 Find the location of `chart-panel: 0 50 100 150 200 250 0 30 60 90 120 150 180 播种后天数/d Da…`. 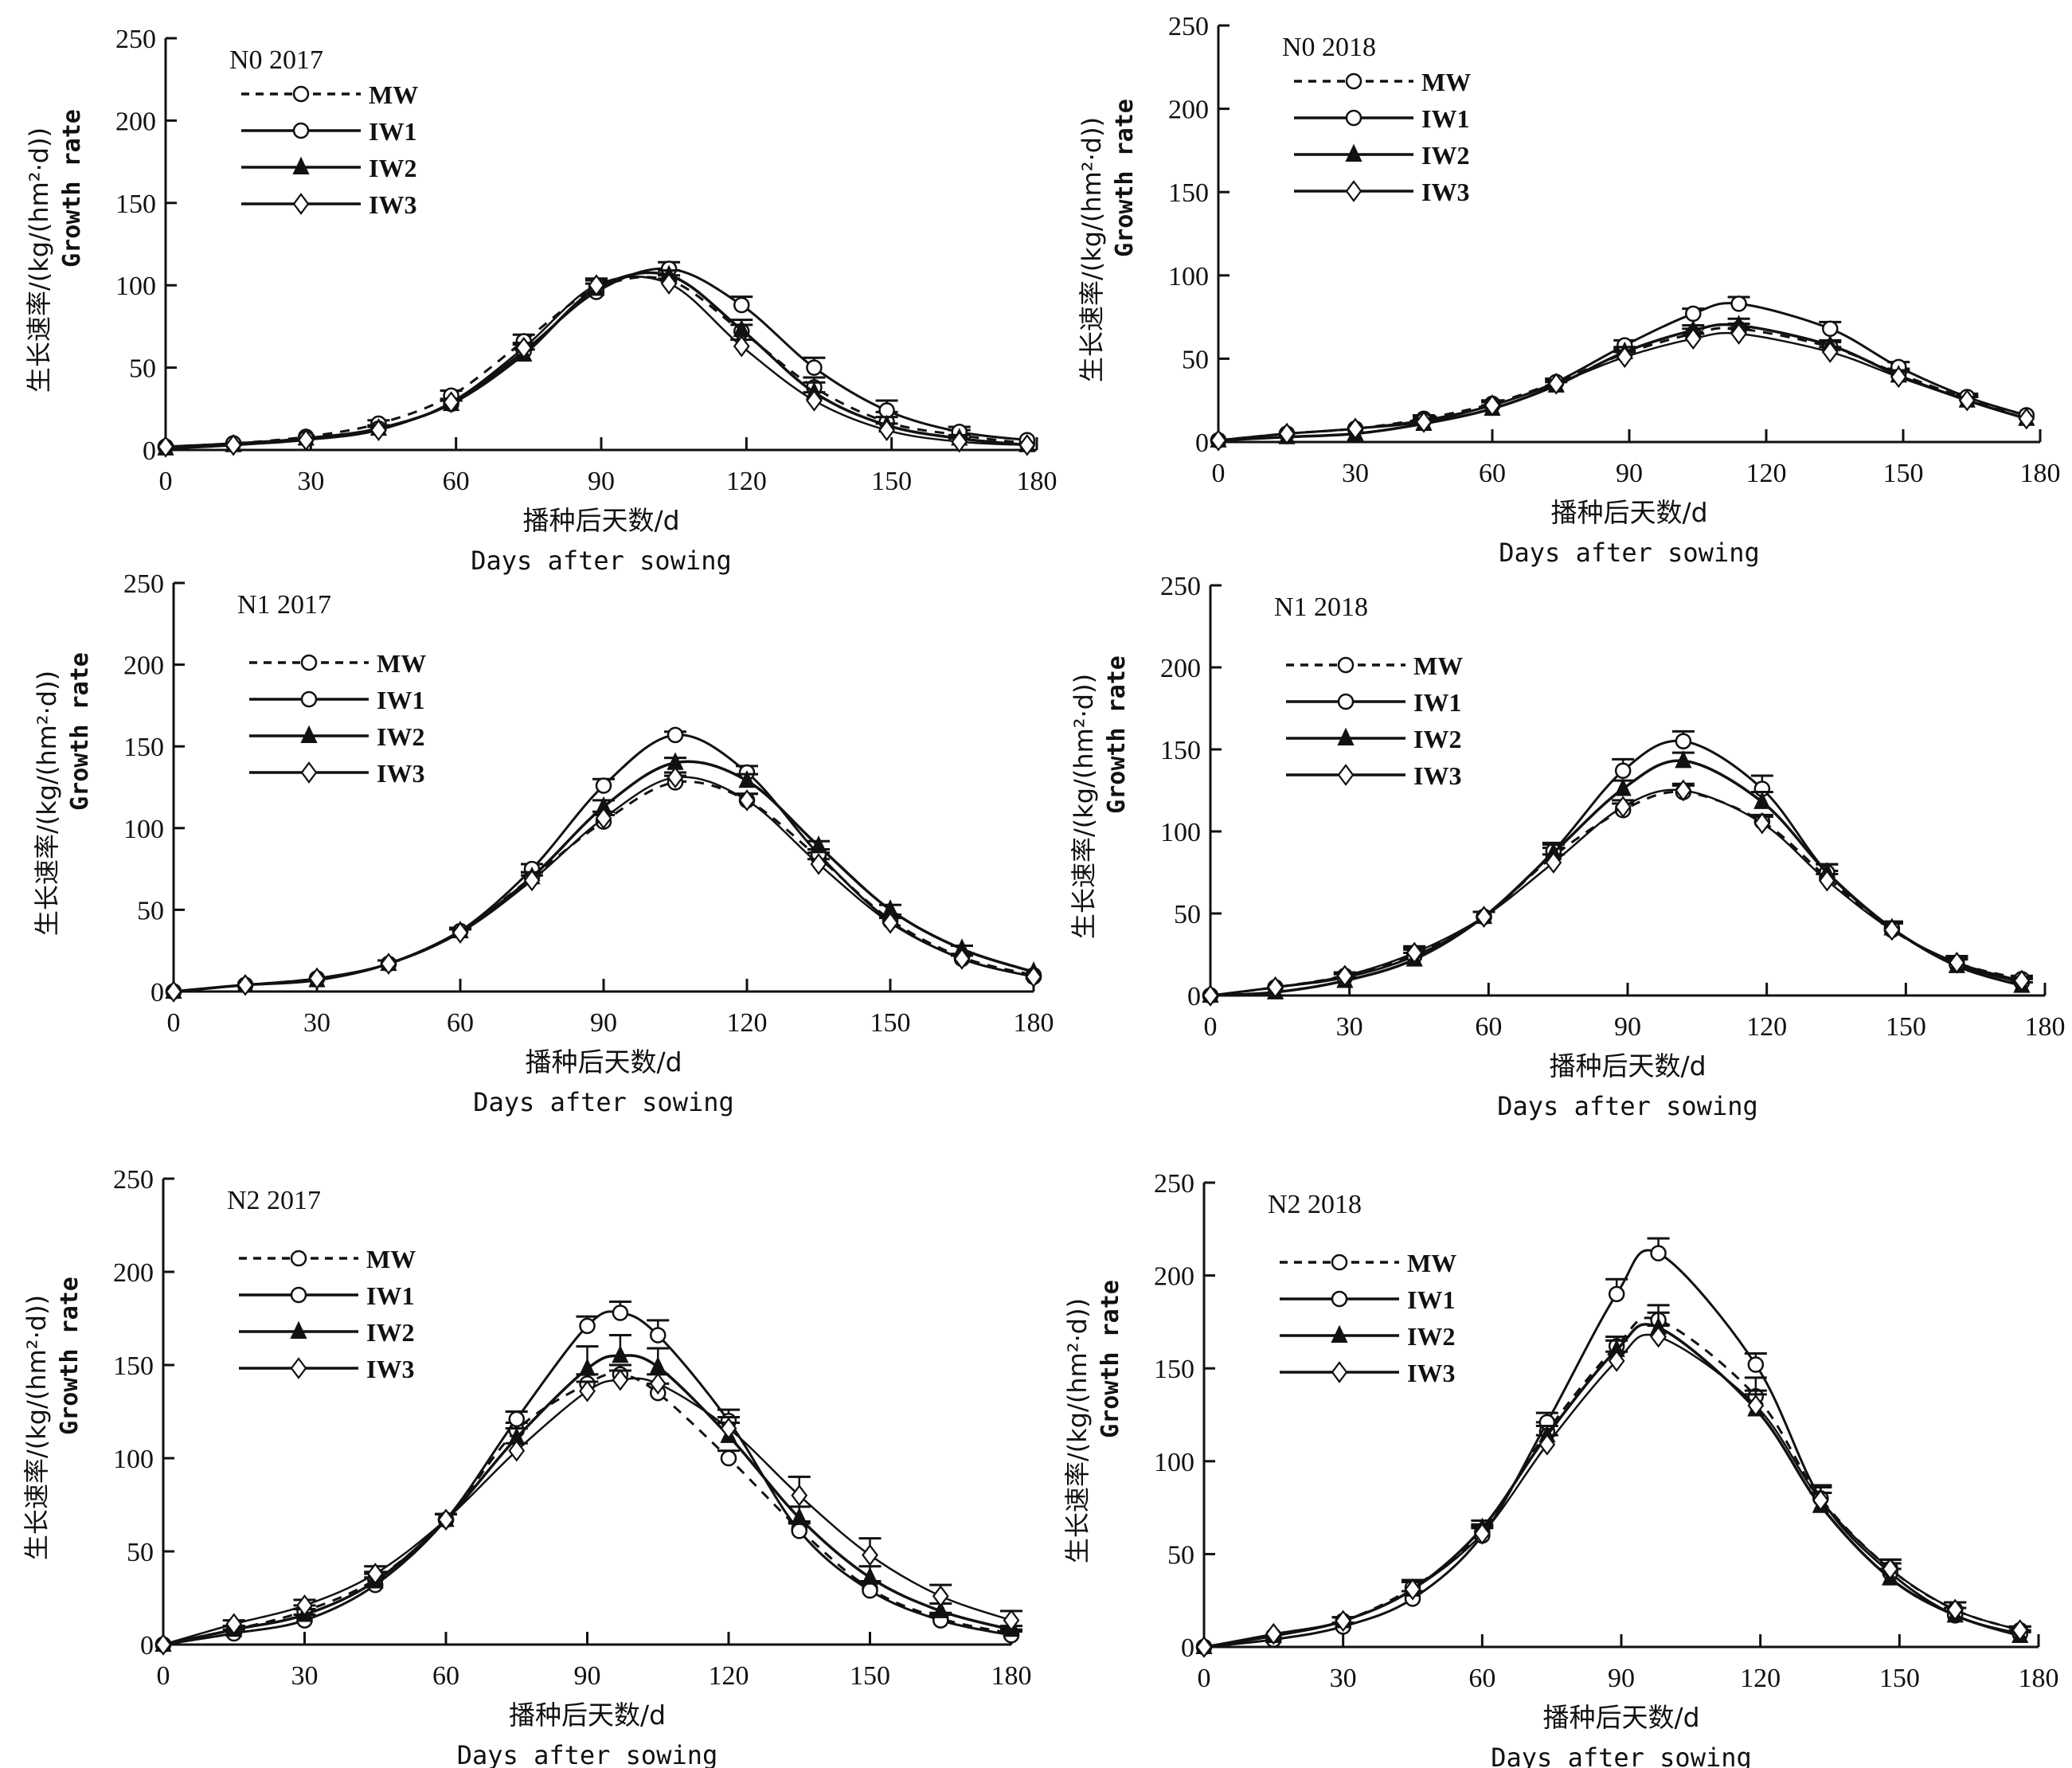

chart-panel: 0 50 100 150 200 250 0 30 60 90 120 150 180 播种后天数/d Da… is located at coordinates (1569, 290).